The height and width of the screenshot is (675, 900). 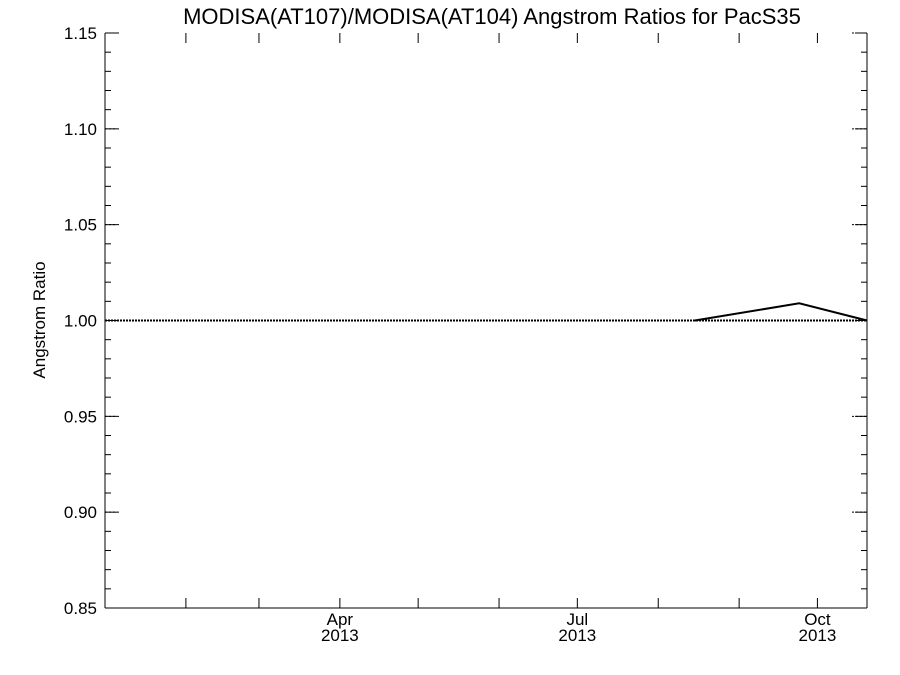 What do you see at coordinates (80, 129) in the screenshot?
I see `y-tick-label: 1.10` at bounding box center [80, 129].